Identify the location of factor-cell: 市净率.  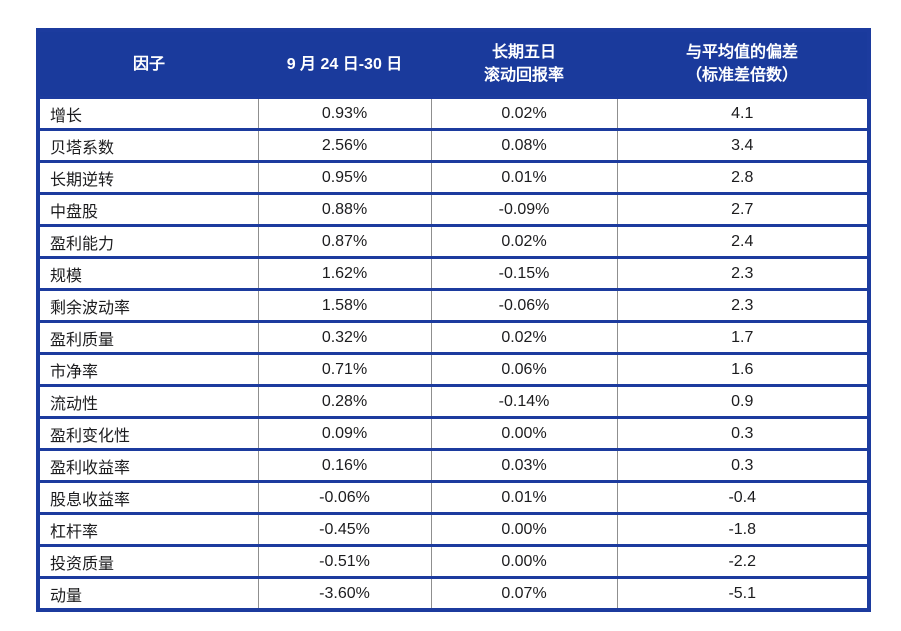
(148, 369).